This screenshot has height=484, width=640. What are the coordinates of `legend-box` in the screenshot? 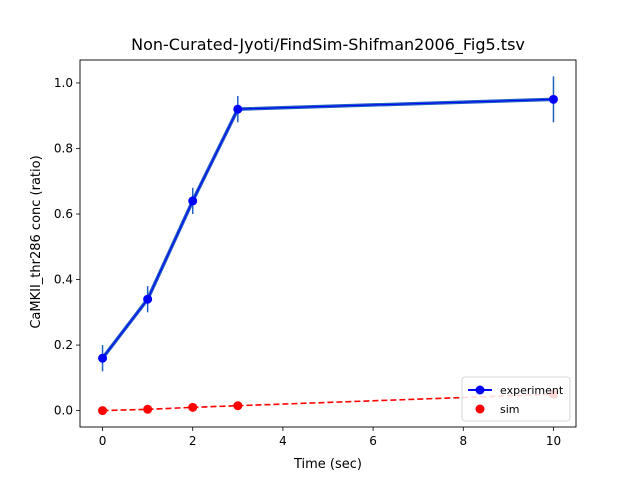 It's located at (516, 399).